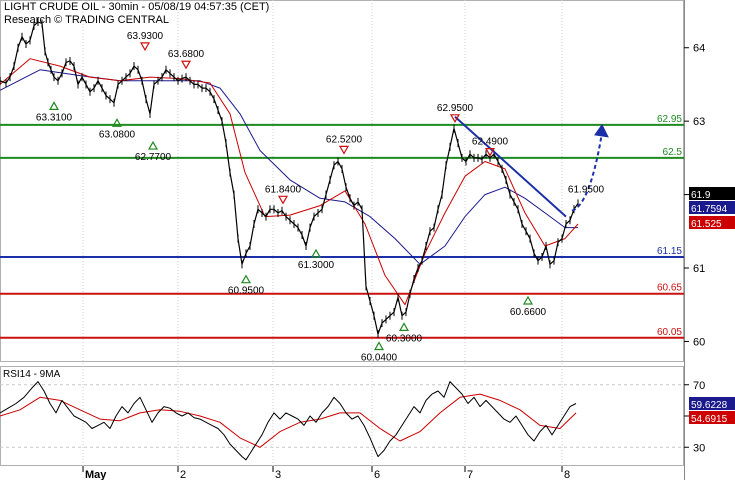 The image size is (735, 485). Describe the element at coordinates (283, 189) in the screenshot. I see `high-annotation-label: 61.8400` at that location.